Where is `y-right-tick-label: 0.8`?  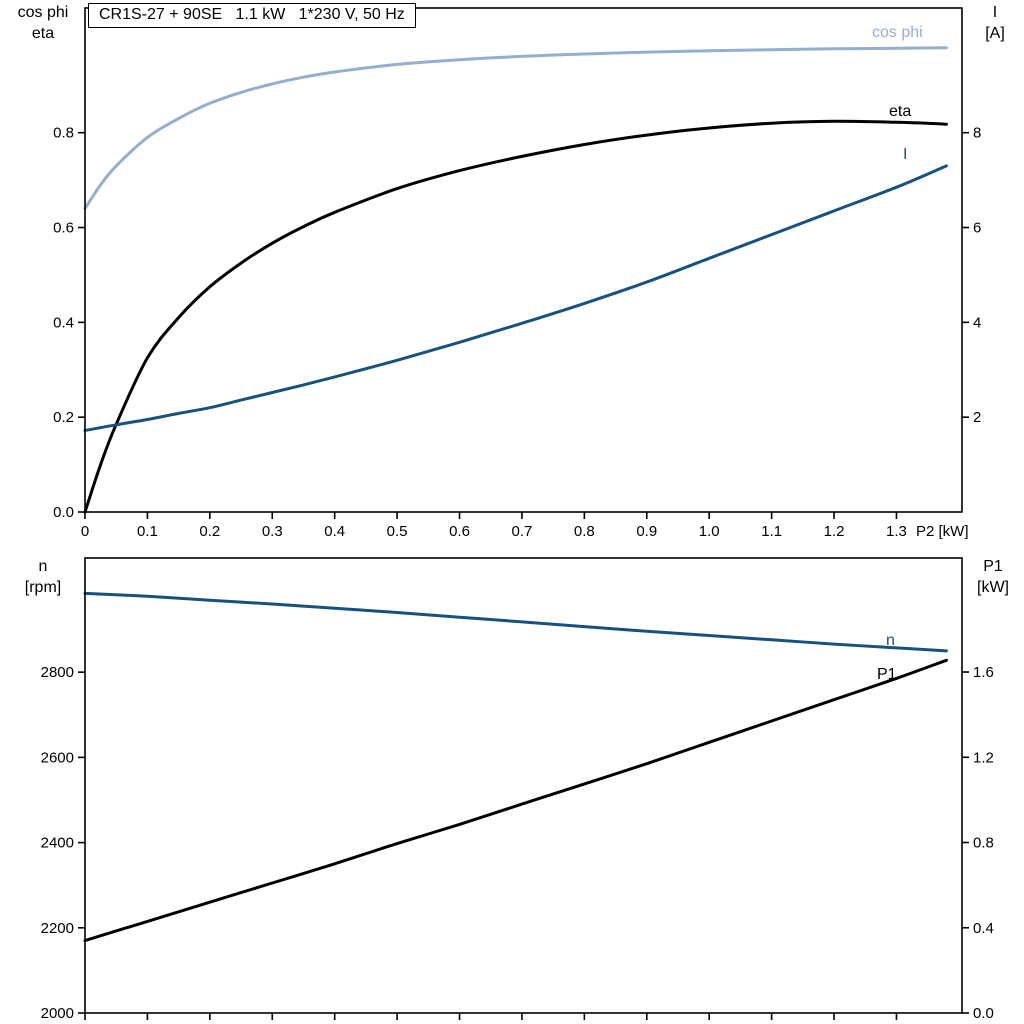 y-right-tick-label: 0.8 is located at coordinates (983, 843).